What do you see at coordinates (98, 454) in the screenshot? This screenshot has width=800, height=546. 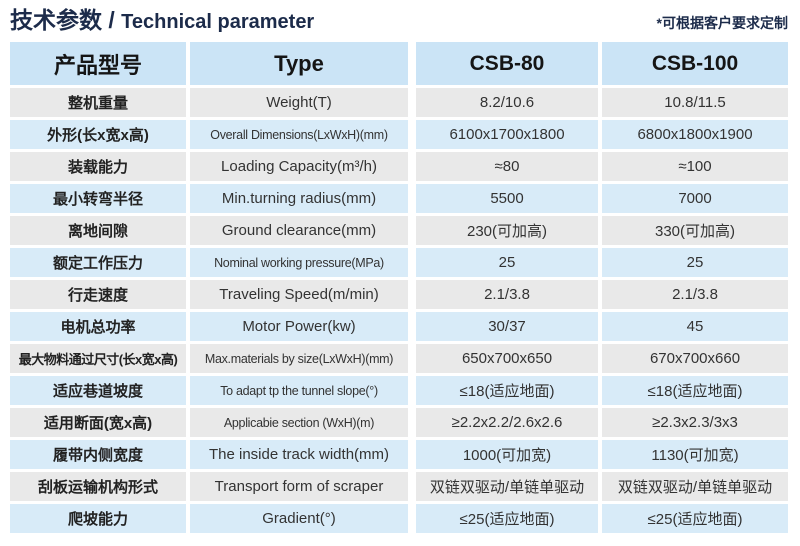 I see `param-name-cn: 履带内侧宽度` at bounding box center [98, 454].